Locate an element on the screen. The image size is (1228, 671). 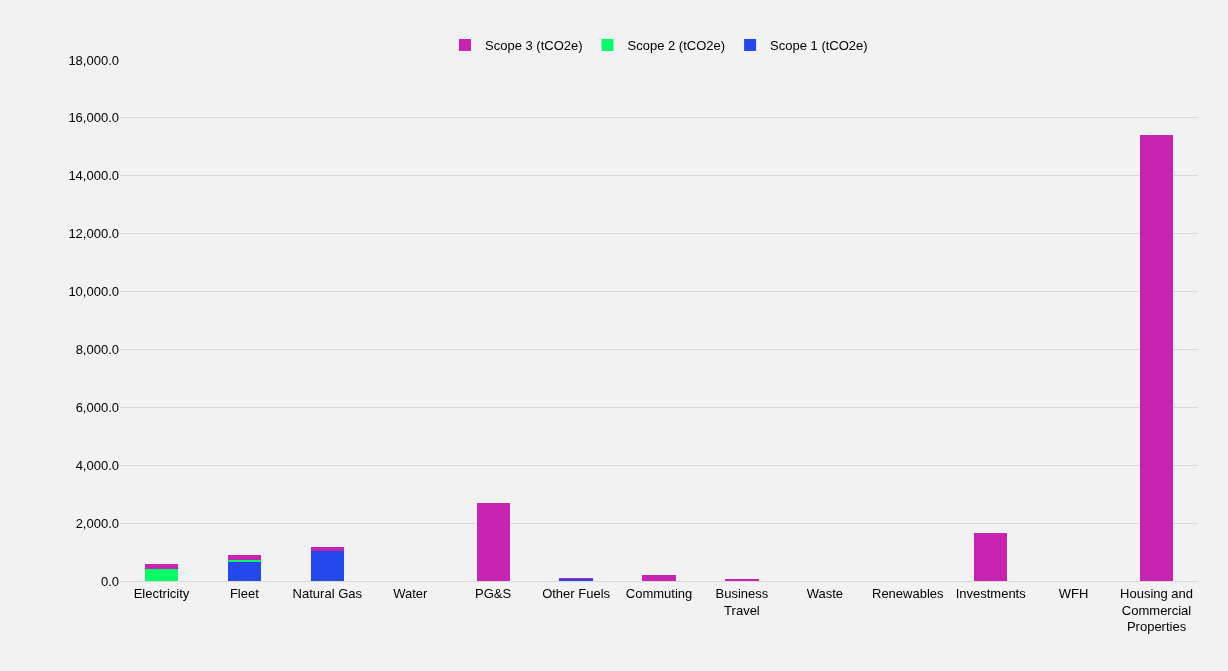
y-tick-label: 18,000.0 is located at coordinates (93, 60).